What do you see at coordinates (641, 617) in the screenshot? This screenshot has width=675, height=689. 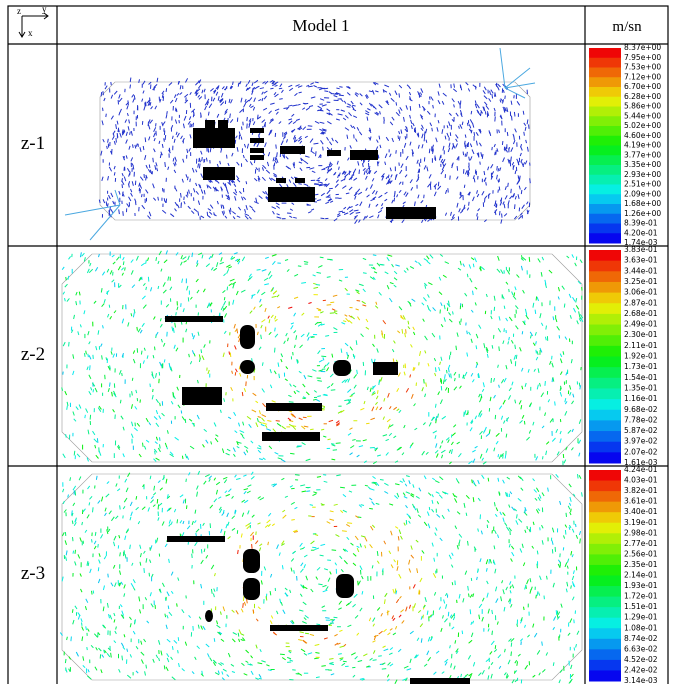 I see `colorbar-label: 1.29e-01` at bounding box center [641, 617].